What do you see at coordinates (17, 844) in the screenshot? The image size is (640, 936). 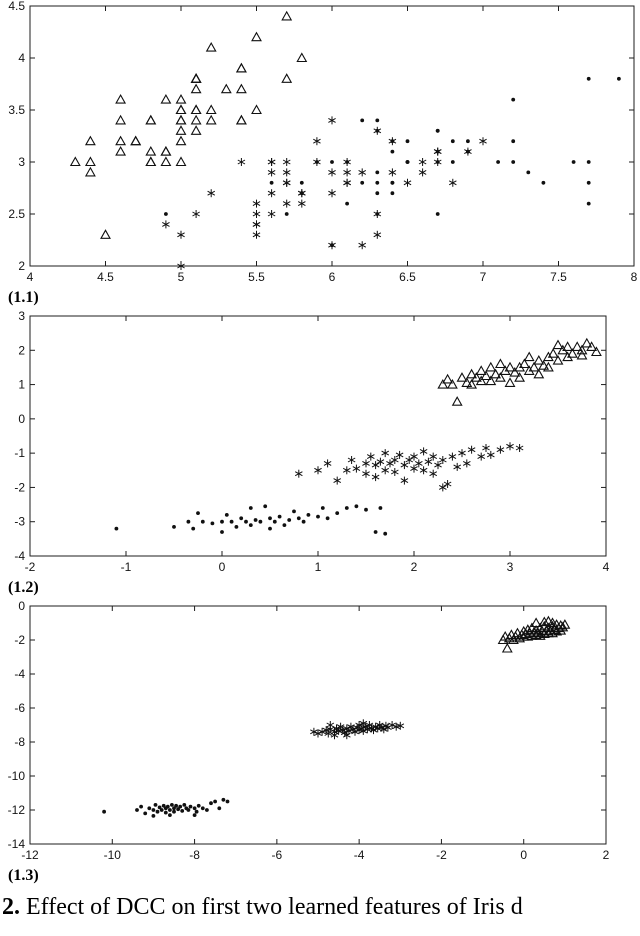 I see `svg-text: -14` at bounding box center [17, 844].